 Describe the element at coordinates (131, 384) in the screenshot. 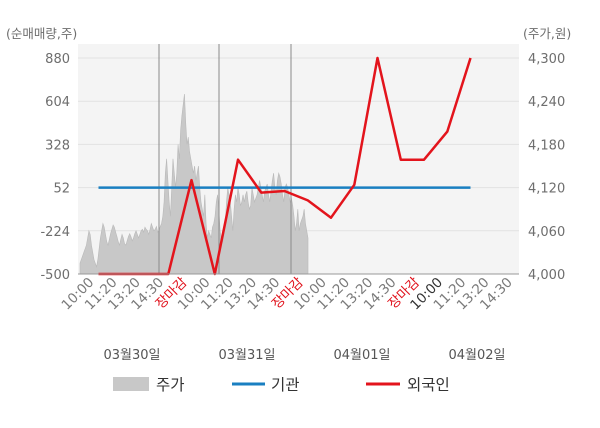

I see `legend-price-swatch` at that location.